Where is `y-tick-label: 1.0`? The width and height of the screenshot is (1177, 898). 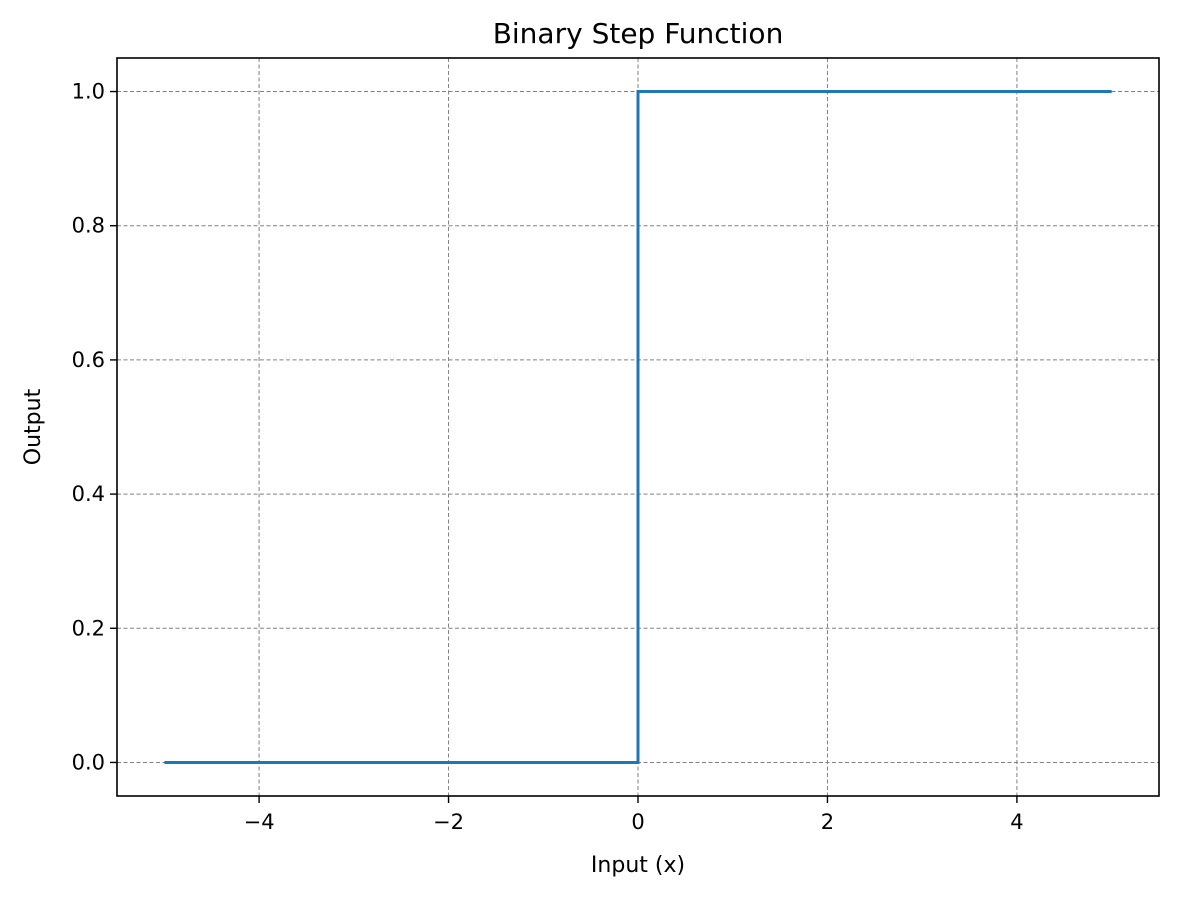 y-tick-label: 1.0 is located at coordinates (88, 92).